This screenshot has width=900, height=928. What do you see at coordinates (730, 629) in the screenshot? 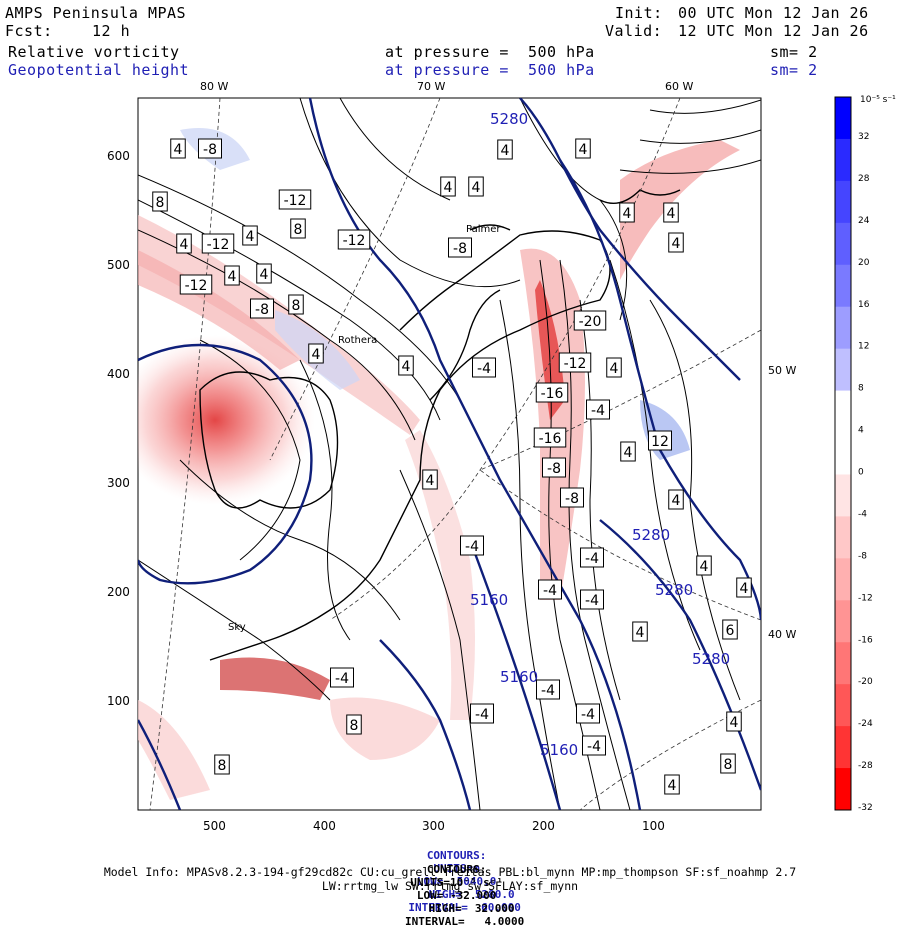
I see `vorticity-label: 6` at bounding box center [730, 629].